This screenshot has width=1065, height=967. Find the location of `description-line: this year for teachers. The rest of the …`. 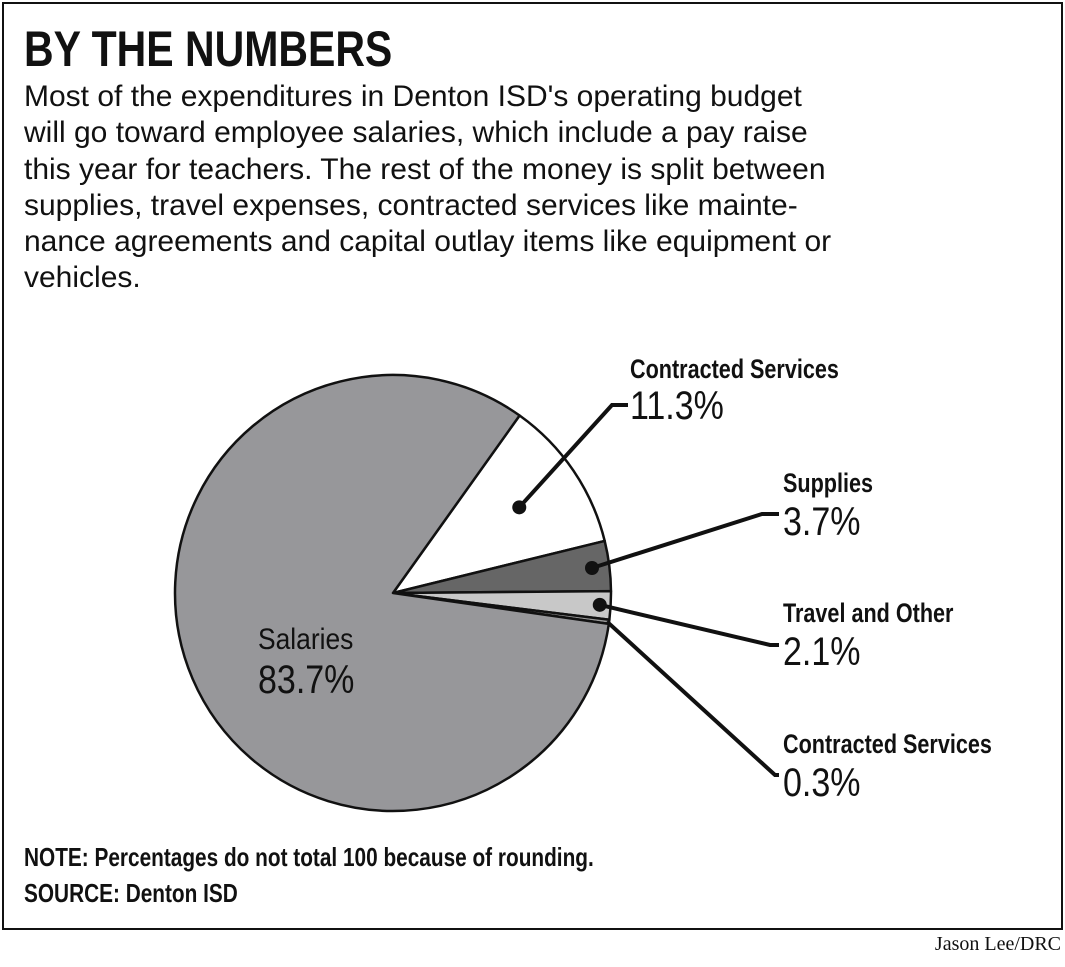

description-line: this year for teachers. The rest of the … is located at coordinates (425, 169).